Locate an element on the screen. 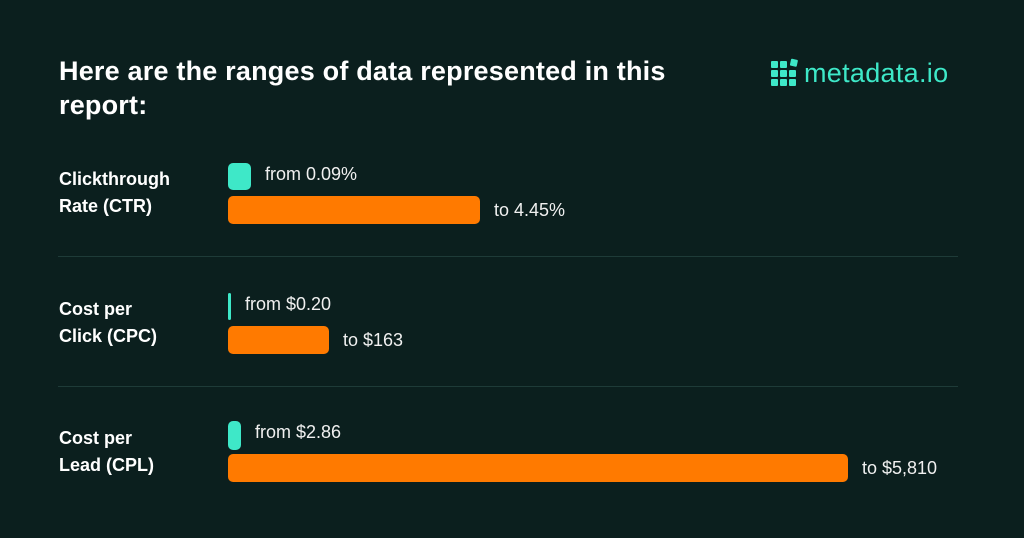  to-value-label: to $5,810 is located at coordinates (900, 468).